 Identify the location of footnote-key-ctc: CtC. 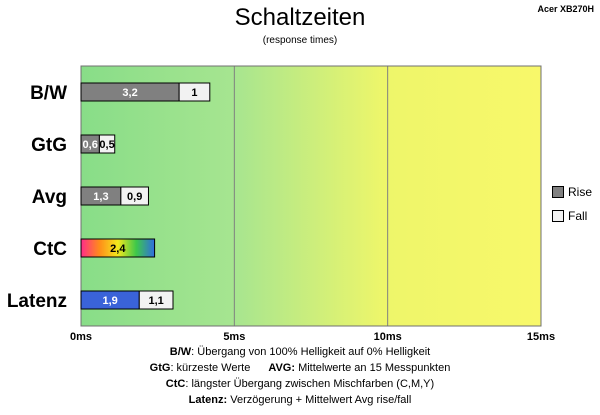
(175, 384).